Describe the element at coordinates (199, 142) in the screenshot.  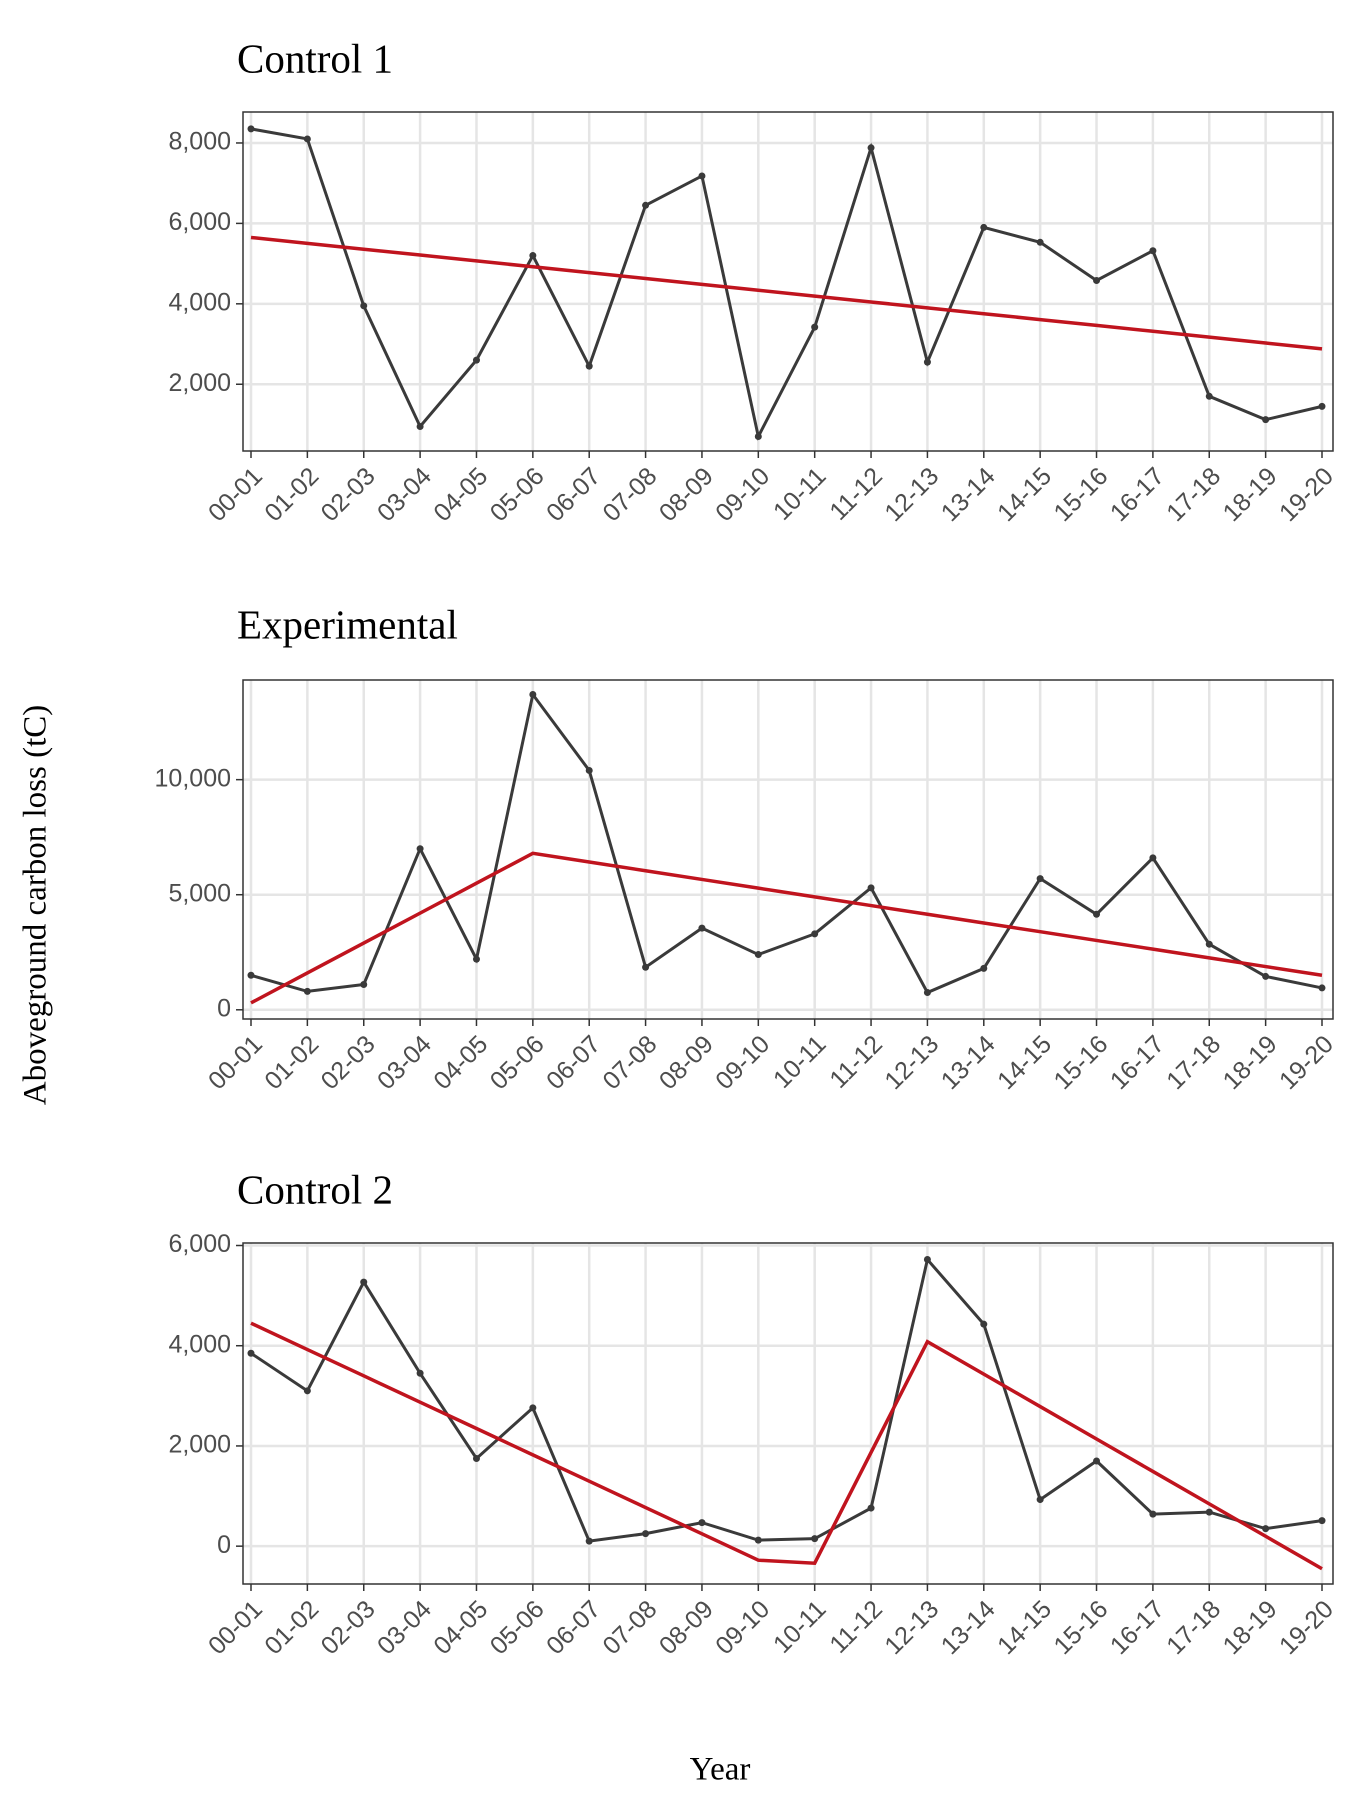
I see `y-tick-label: 8,000` at that location.